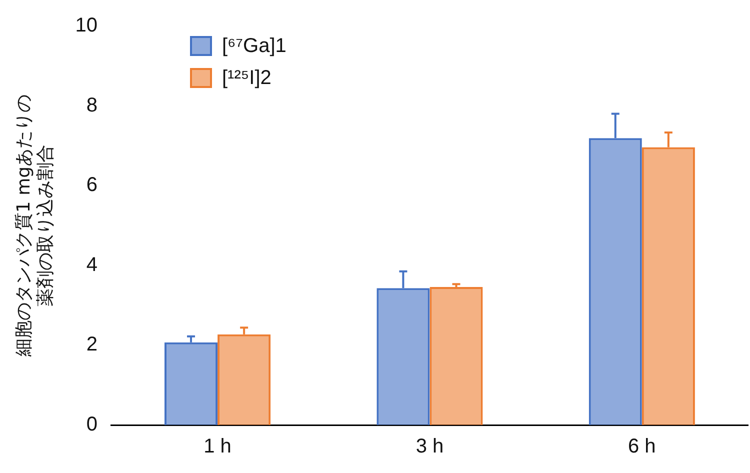  I want to click on x-tick-label: 6 h, so click(642, 447).